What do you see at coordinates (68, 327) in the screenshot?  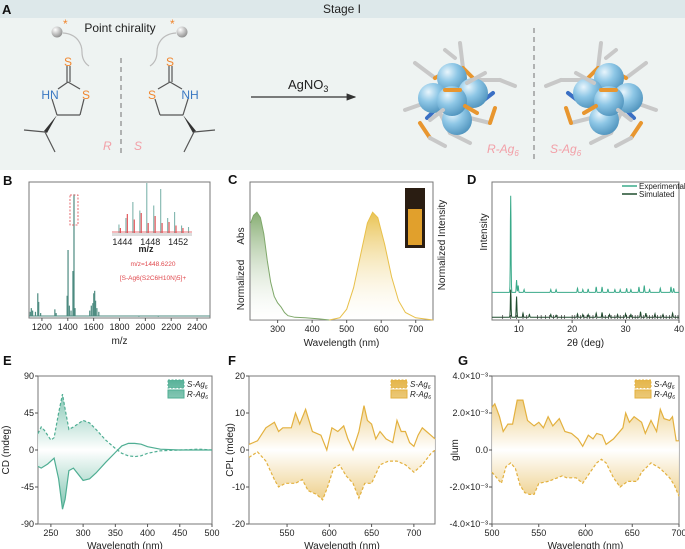 I see `x-tick-label: 1400` at bounding box center [68, 327].